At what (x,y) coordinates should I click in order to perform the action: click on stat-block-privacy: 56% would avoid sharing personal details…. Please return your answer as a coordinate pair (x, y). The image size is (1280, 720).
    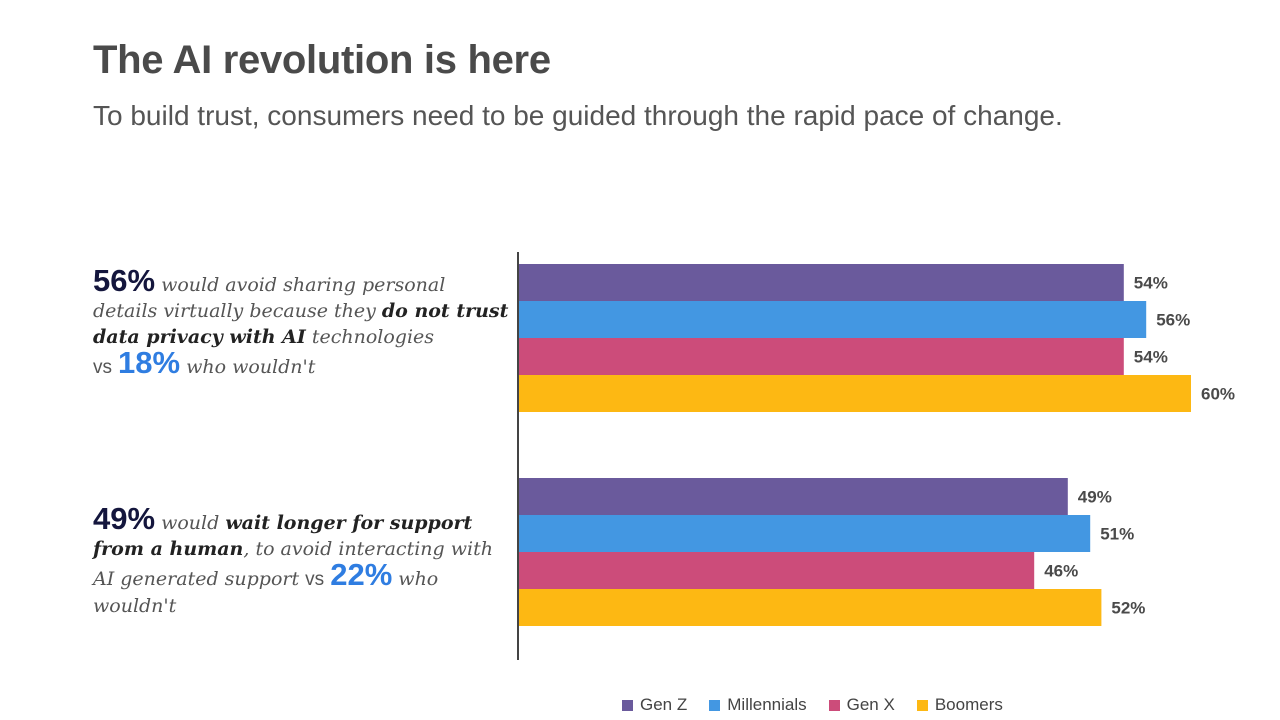
    Looking at the image, I should click on (303, 323).